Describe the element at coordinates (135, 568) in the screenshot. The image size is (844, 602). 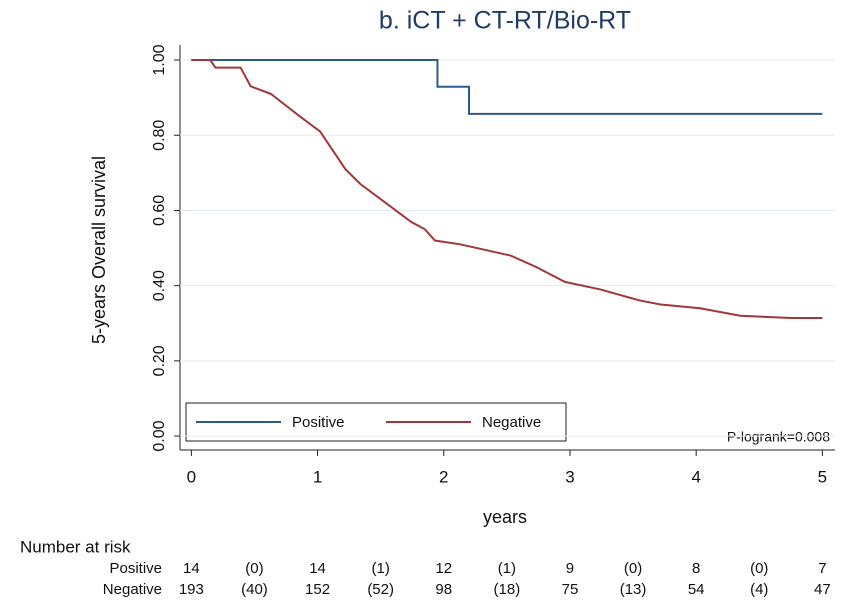
I see `risk-row-label: Positive` at that location.